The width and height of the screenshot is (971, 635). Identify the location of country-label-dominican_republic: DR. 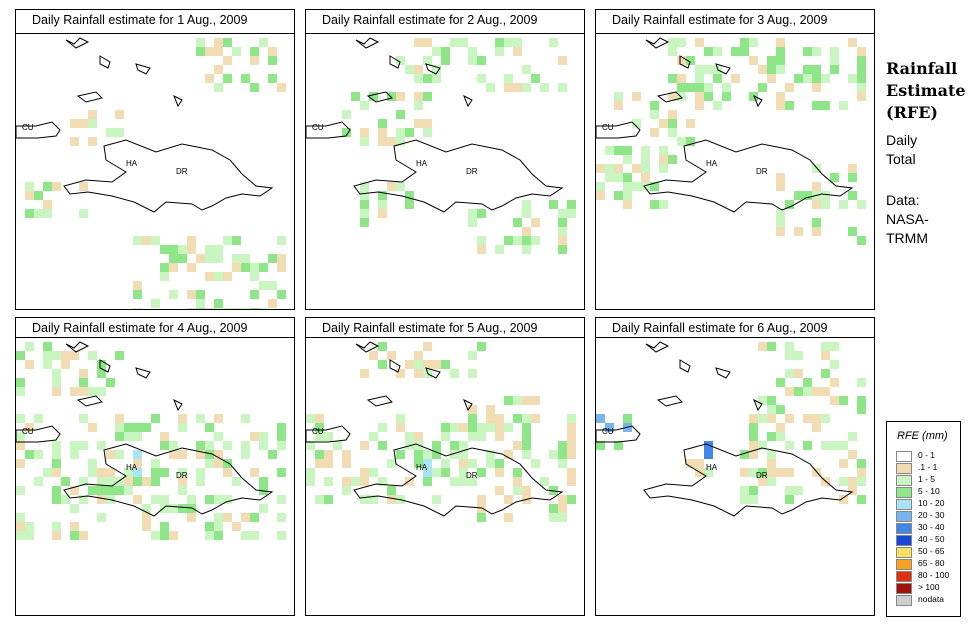
(182, 475).